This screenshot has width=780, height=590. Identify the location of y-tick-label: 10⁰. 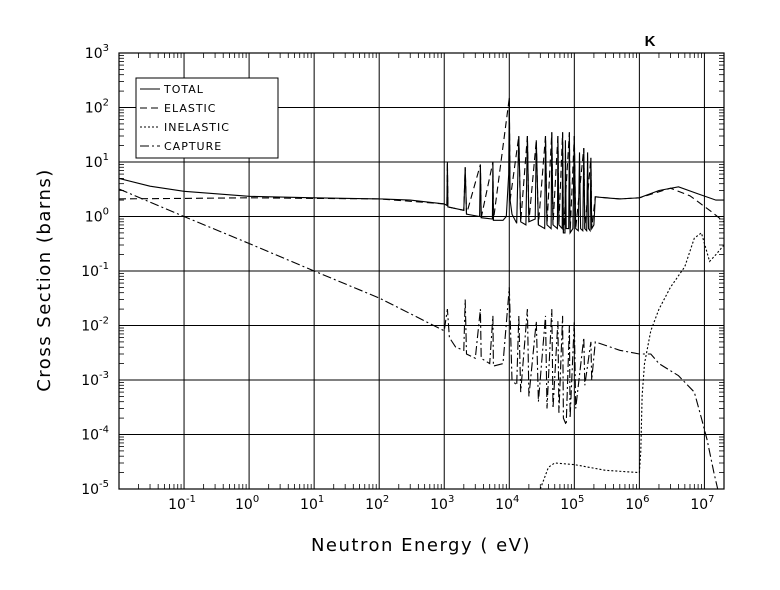
(97, 216).